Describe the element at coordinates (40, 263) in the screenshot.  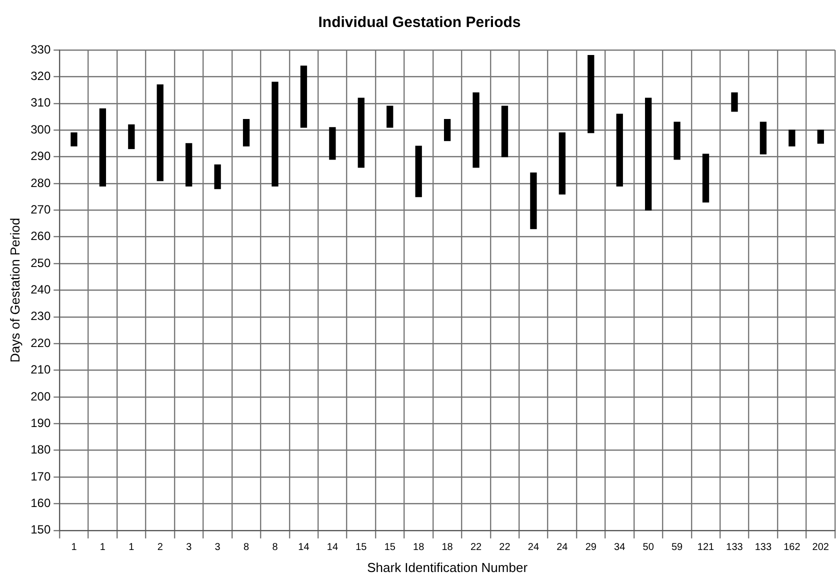
I see `y-tick-label: 250` at that location.